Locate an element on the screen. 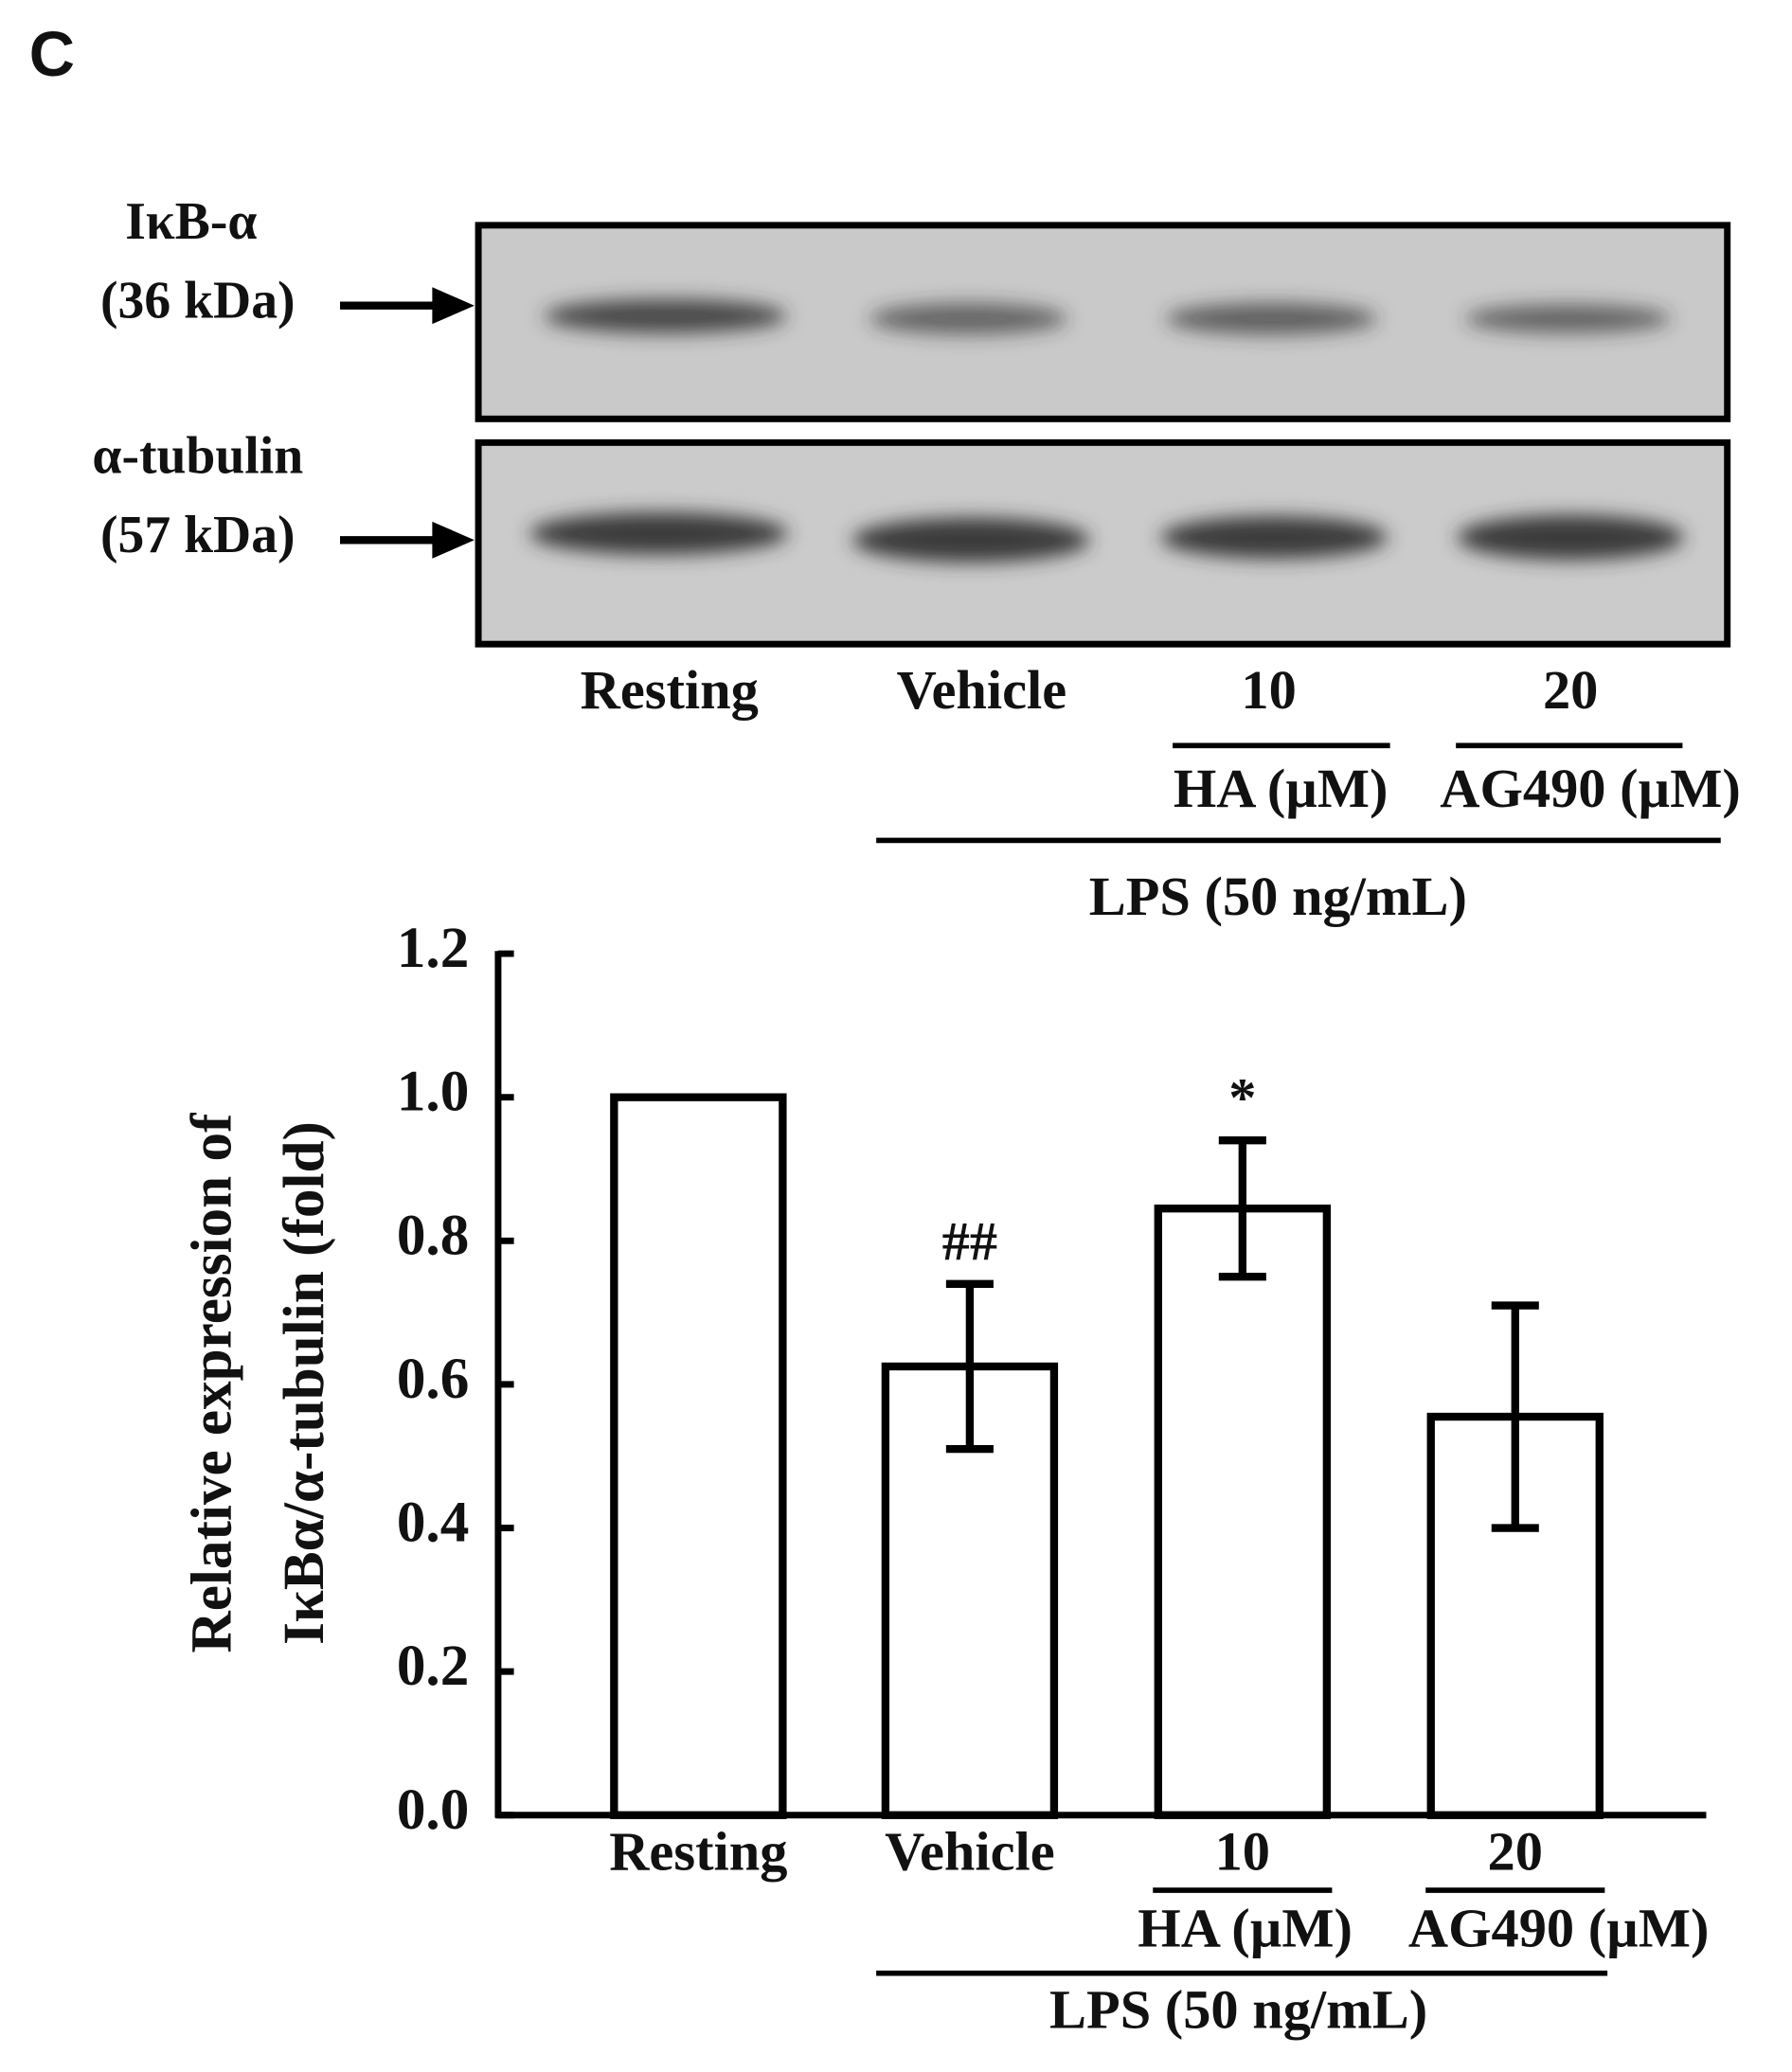 The image size is (1792, 2072). lane-label: 10 is located at coordinates (1268, 690).